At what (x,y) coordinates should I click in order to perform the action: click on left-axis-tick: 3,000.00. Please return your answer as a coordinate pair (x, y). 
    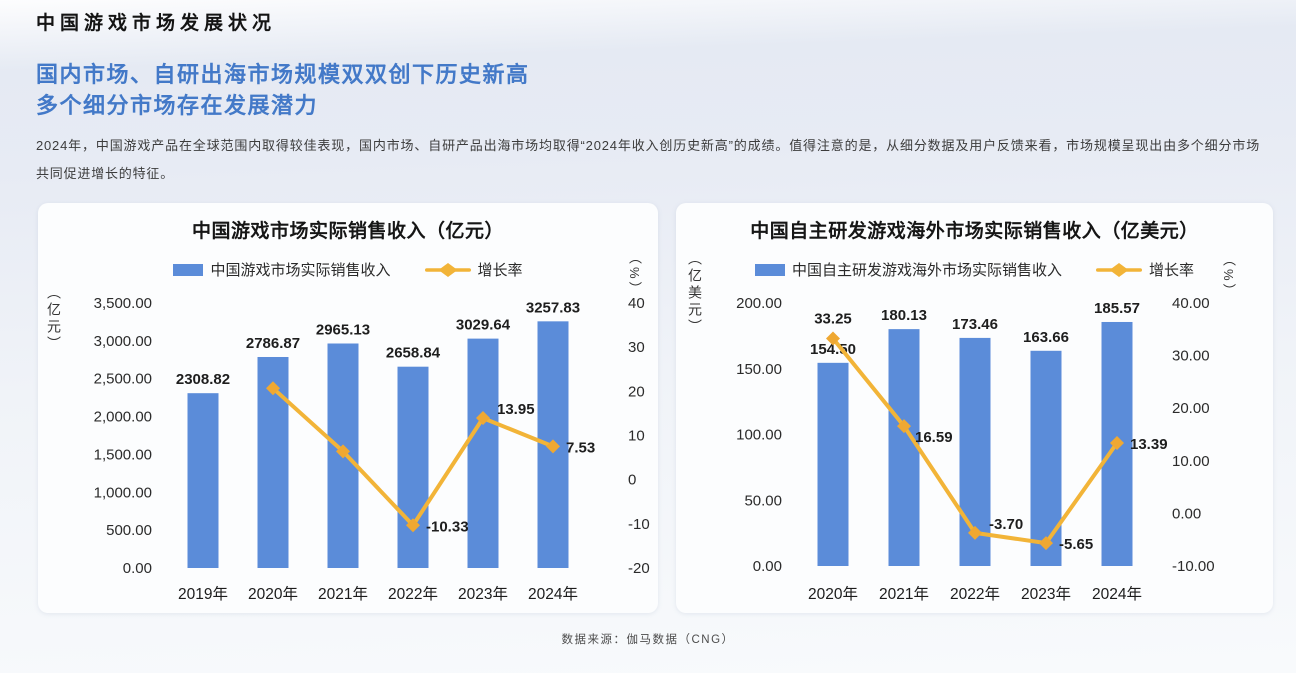
    Looking at the image, I should click on (123, 341).